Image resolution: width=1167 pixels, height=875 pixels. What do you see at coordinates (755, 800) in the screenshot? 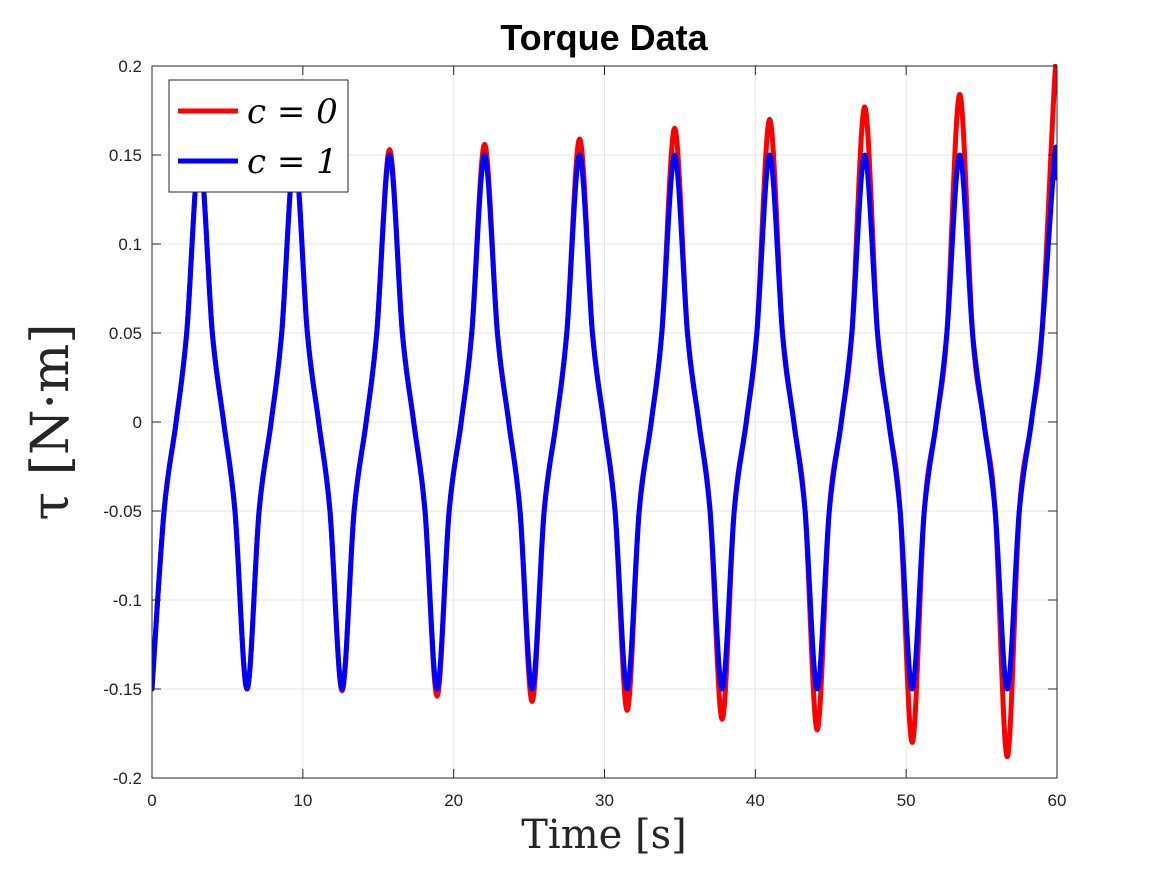
I see `x-tick-label: 40` at bounding box center [755, 800].